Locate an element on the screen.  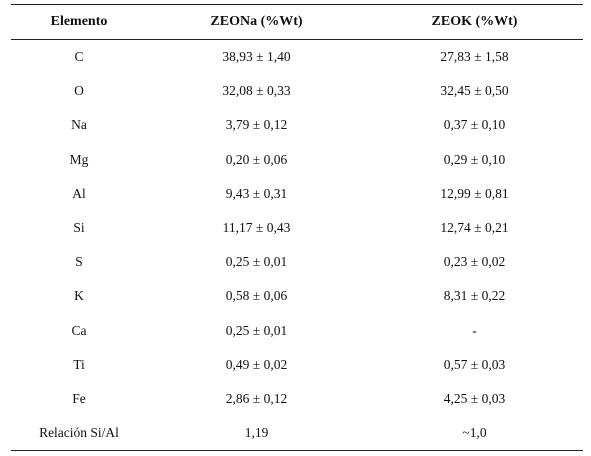
cell-element: C is located at coordinates (79, 57).